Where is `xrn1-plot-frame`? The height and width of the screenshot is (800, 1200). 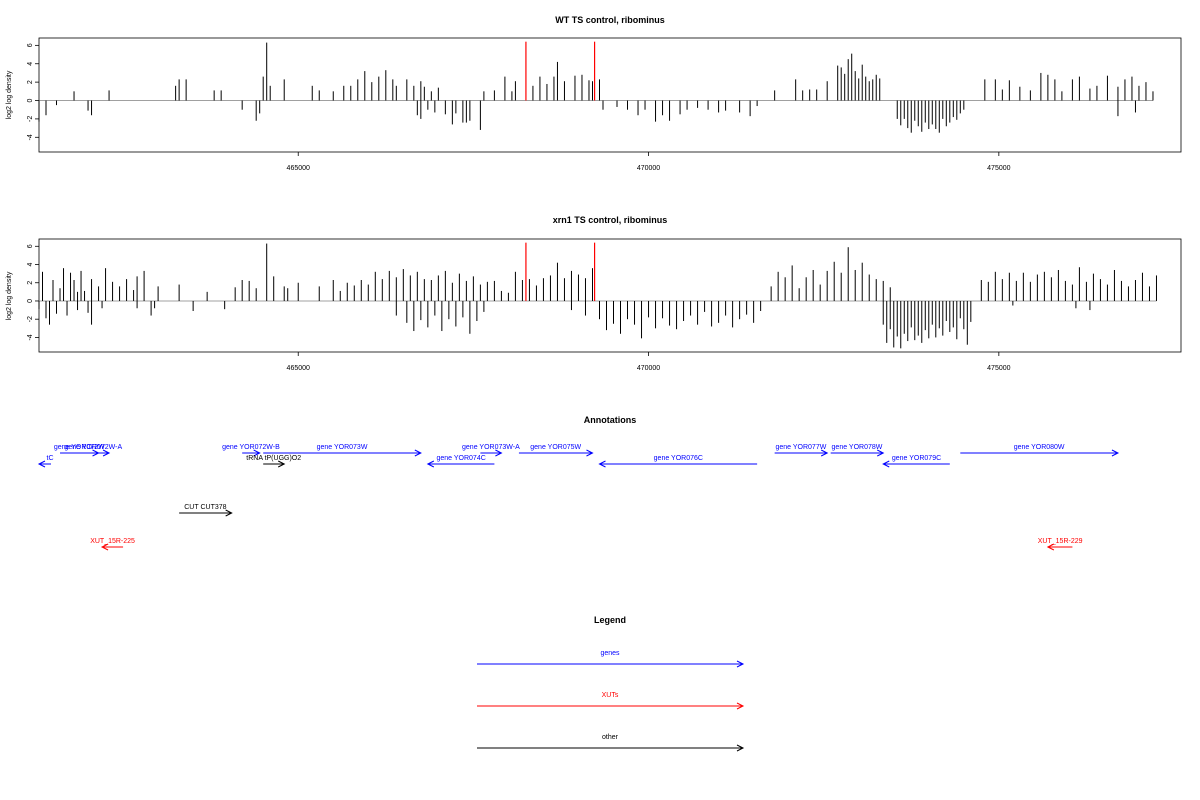 xrn1-plot-frame is located at coordinates (610, 295).